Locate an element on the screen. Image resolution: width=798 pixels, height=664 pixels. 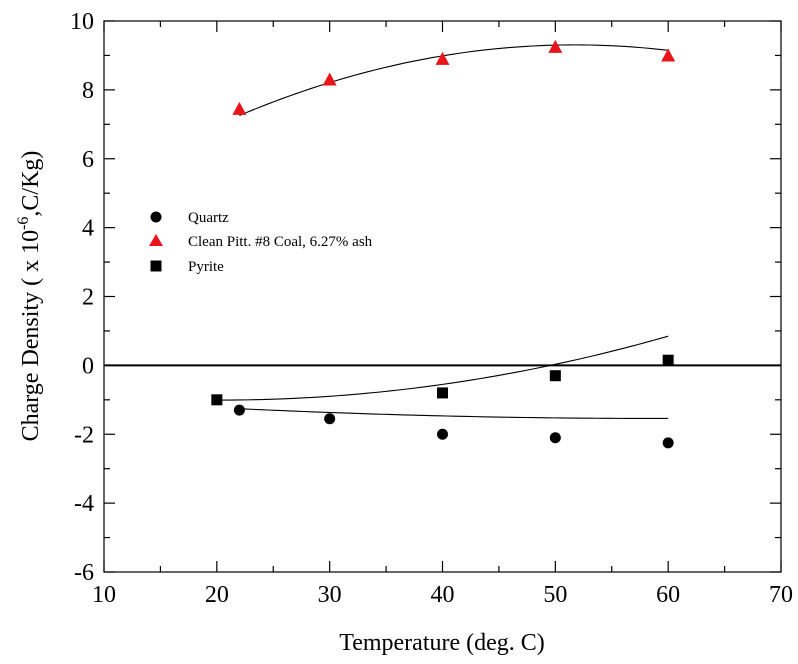
y-axis-title-exponent: -6 is located at coordinates (23, 223).